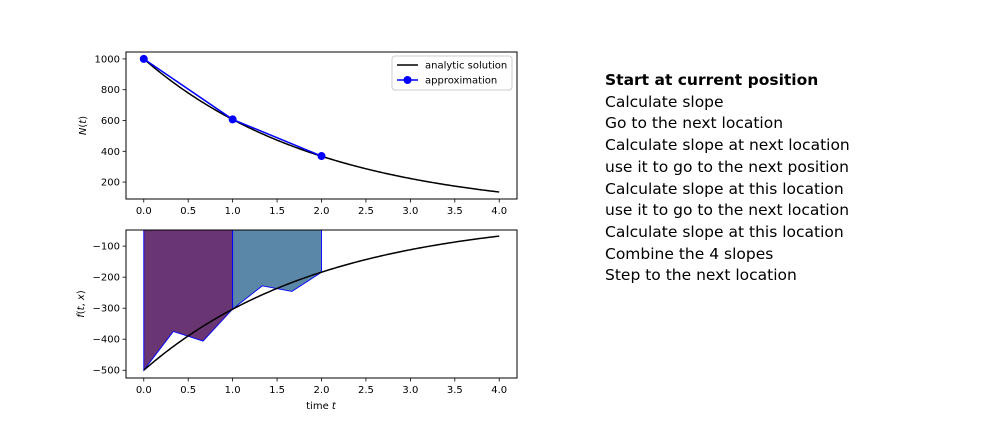 The image size is (1008, 432). What do you see at coordinates (106, 278) in the screenshot?
I see `y-tick-label: −200` at bounding box center [106, 278].